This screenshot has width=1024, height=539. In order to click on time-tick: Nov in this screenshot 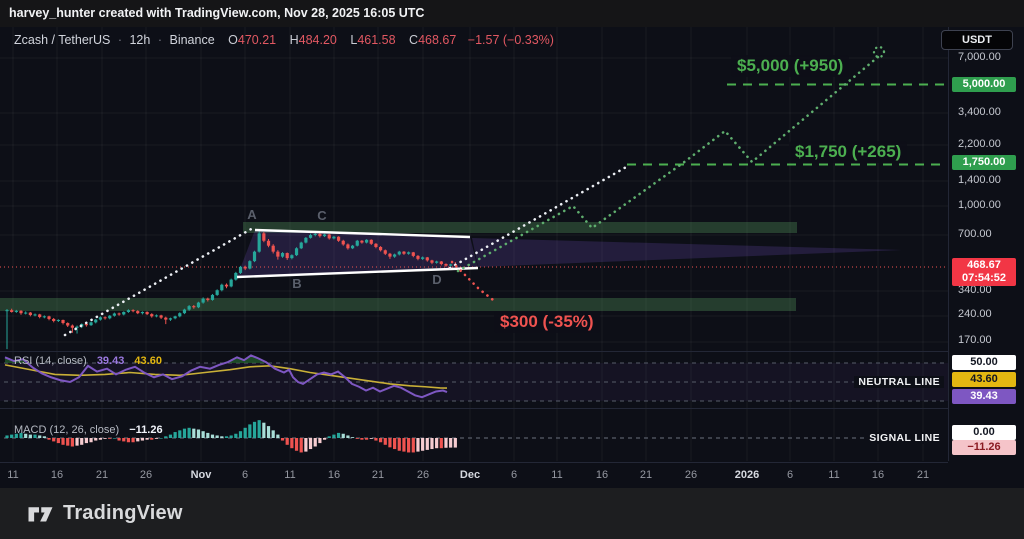, I will do `click(201, 475)`.